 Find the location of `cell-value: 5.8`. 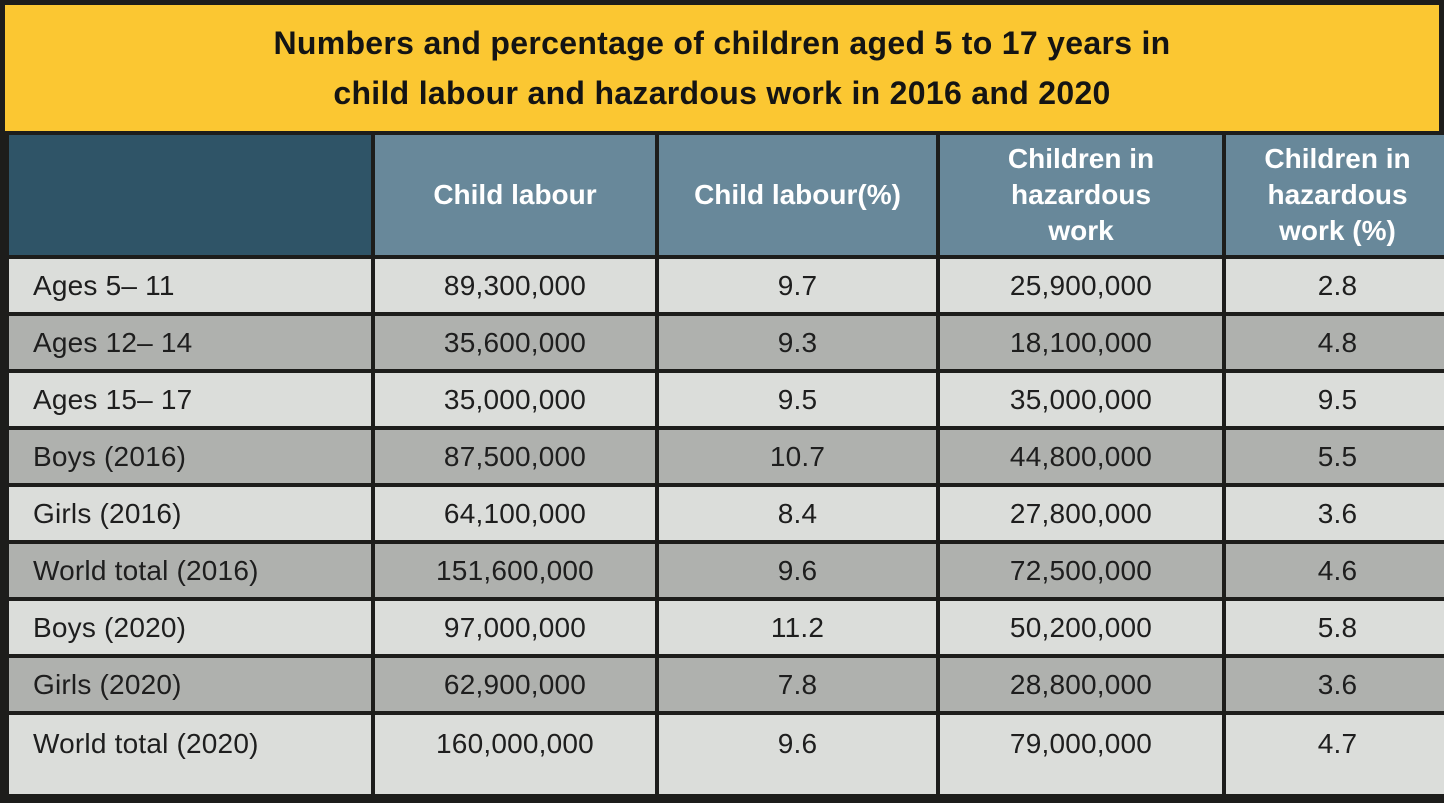

cell-value: 5.8 is located at coordinates (1333, 627).